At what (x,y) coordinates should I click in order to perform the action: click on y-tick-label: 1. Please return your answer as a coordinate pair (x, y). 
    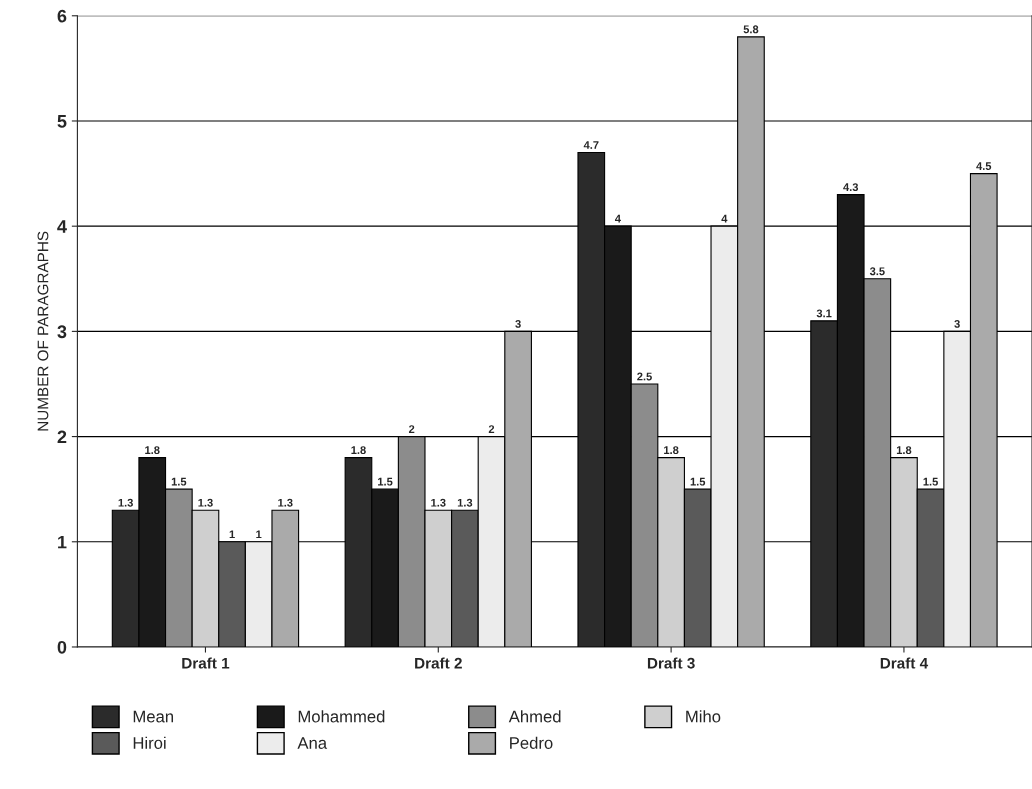
    Looking at the image, I should click on (62, 542).